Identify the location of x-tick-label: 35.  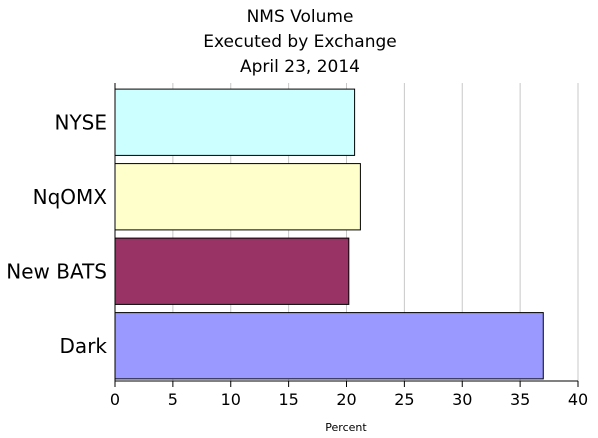
(520, 399).